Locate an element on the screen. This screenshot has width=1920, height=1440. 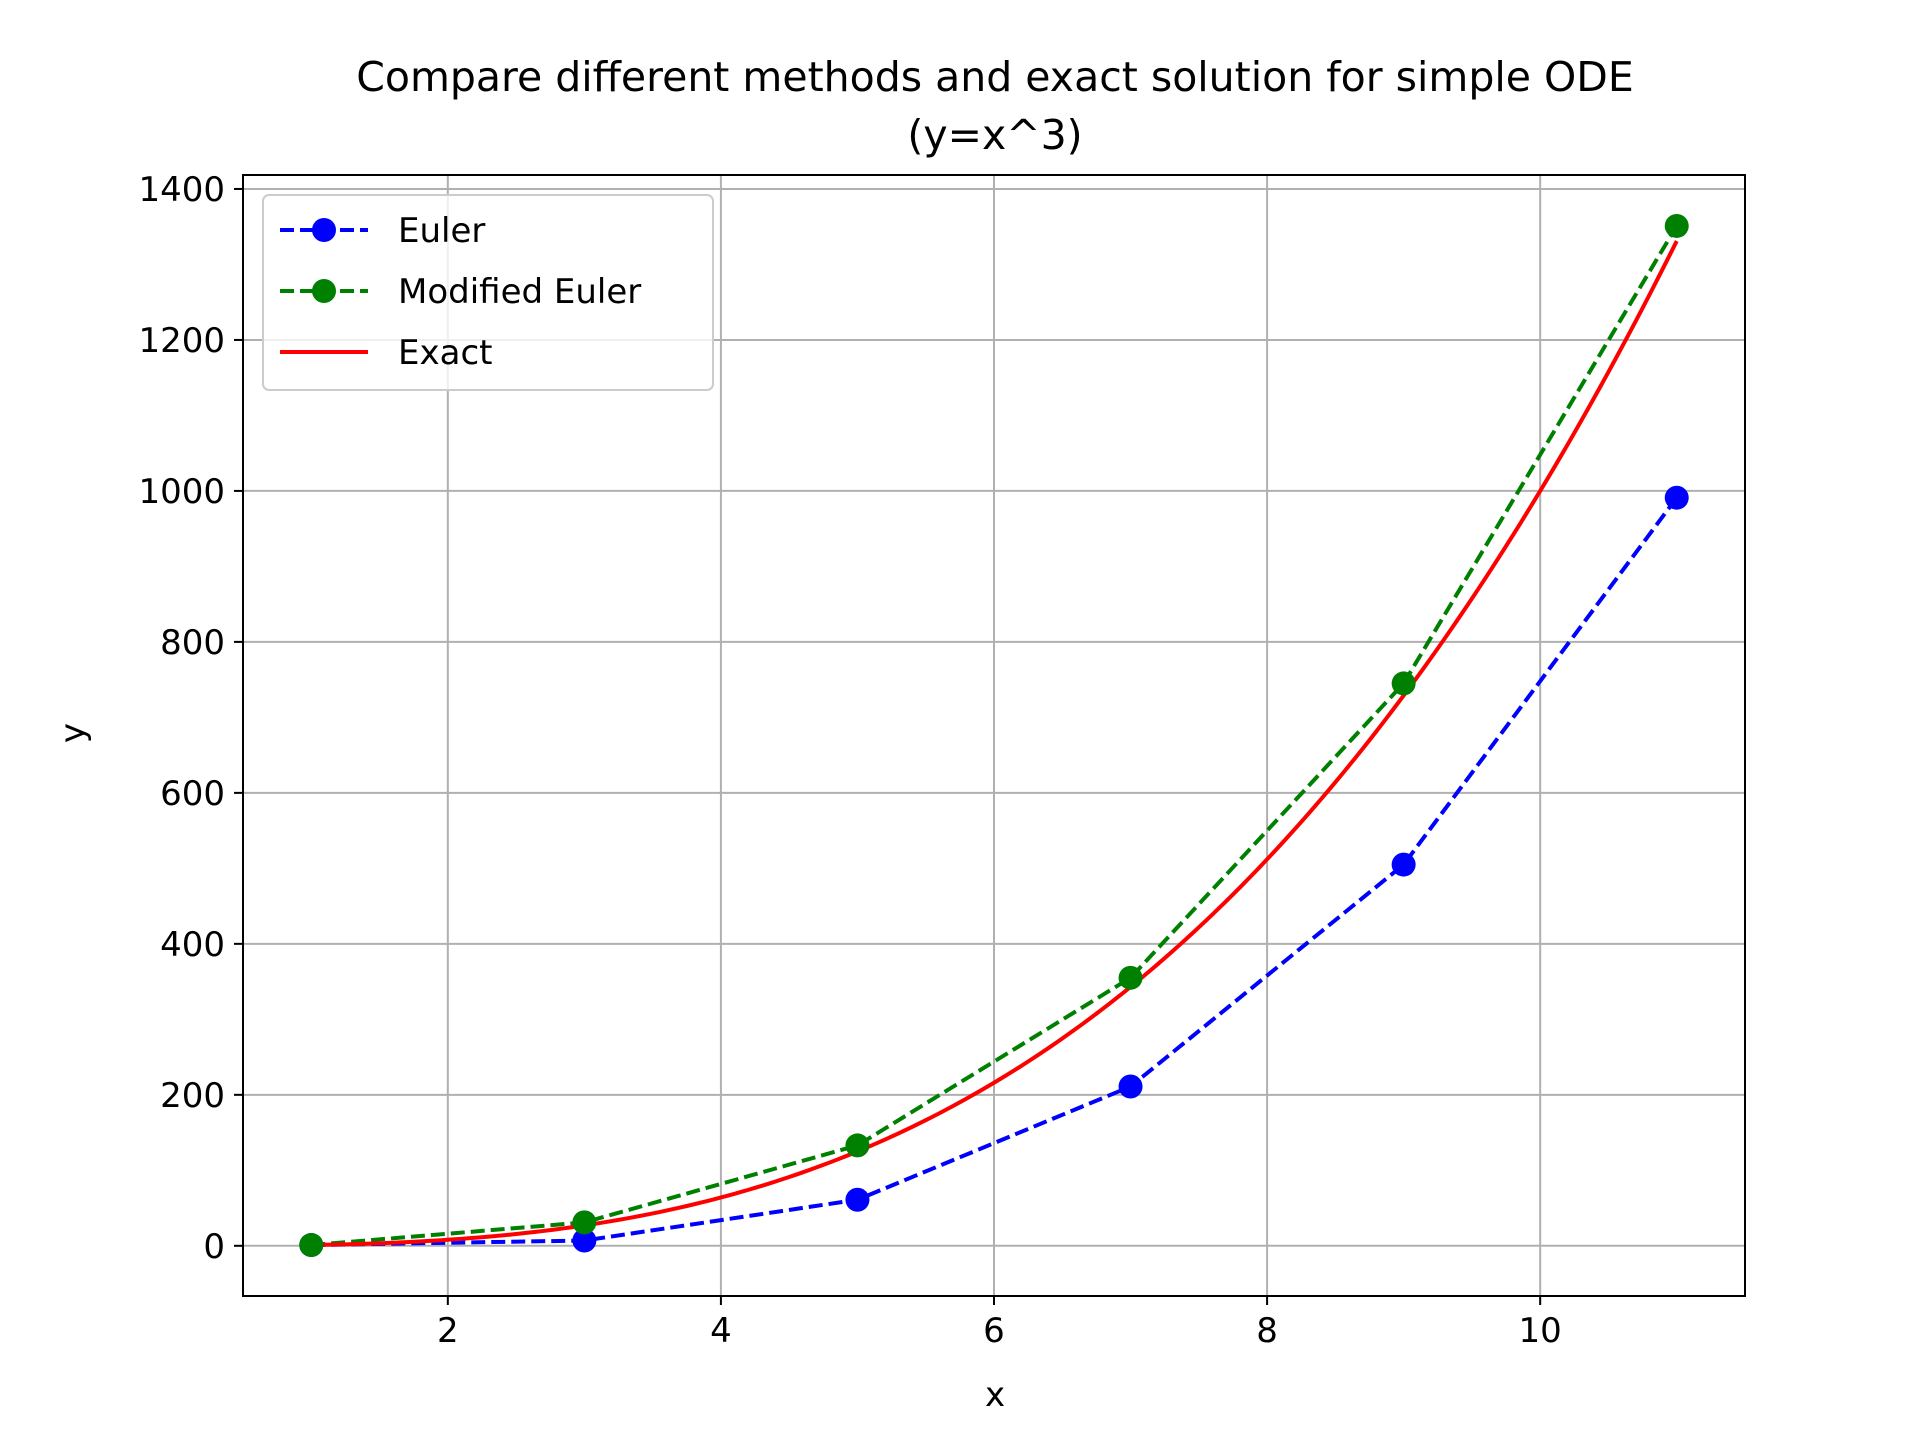
legend-modified-euler-marker is located at coordinates (324, 291).